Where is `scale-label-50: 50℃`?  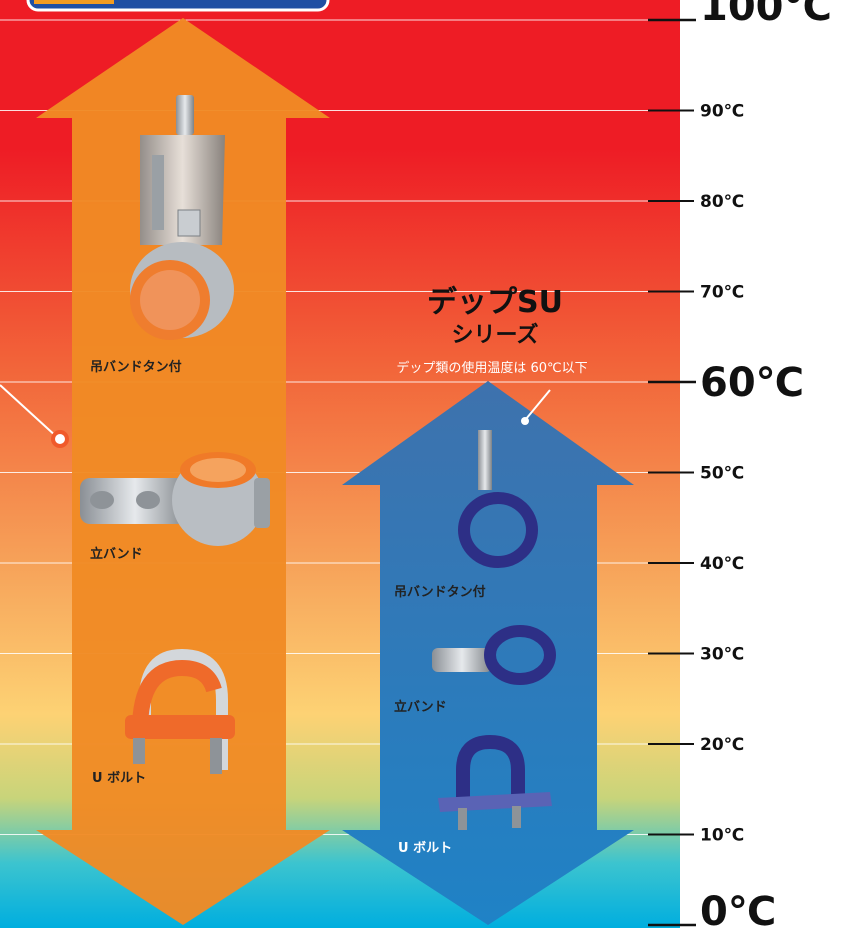
scale-label-50: 50℃ is located at coordinates (722, 474).